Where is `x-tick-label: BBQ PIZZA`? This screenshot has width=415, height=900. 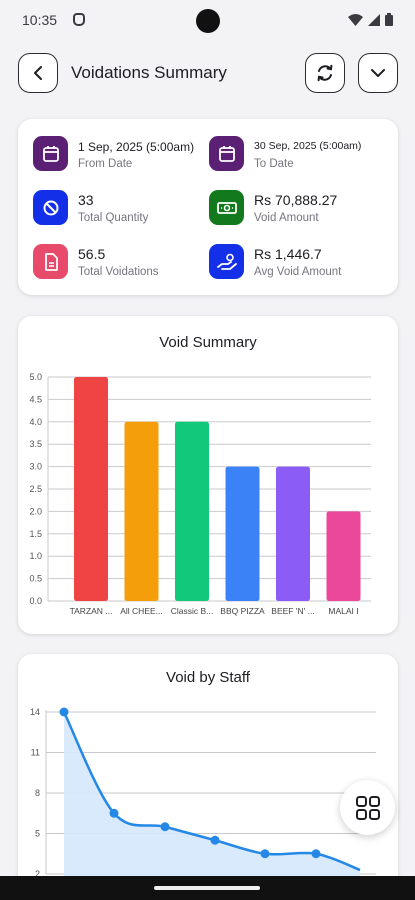 x-tick-label: BBQ PIZZA is located at coordinates (242, 611).